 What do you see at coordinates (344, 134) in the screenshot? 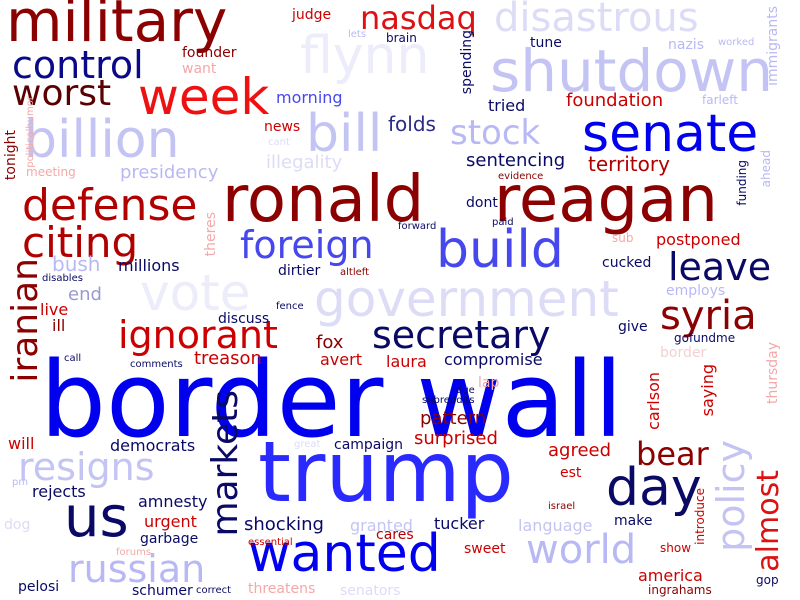
I see `word-bill: bill` at bounding box center [344, 134].